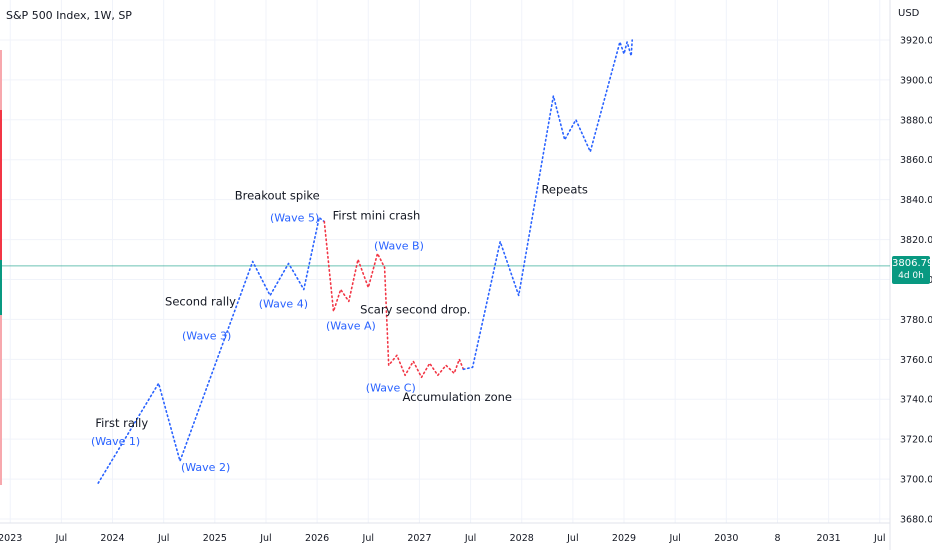 The width and height of the screenshot is (932, 555). I want to click on wave-label-7: (Wave 4), so click(283, 303).